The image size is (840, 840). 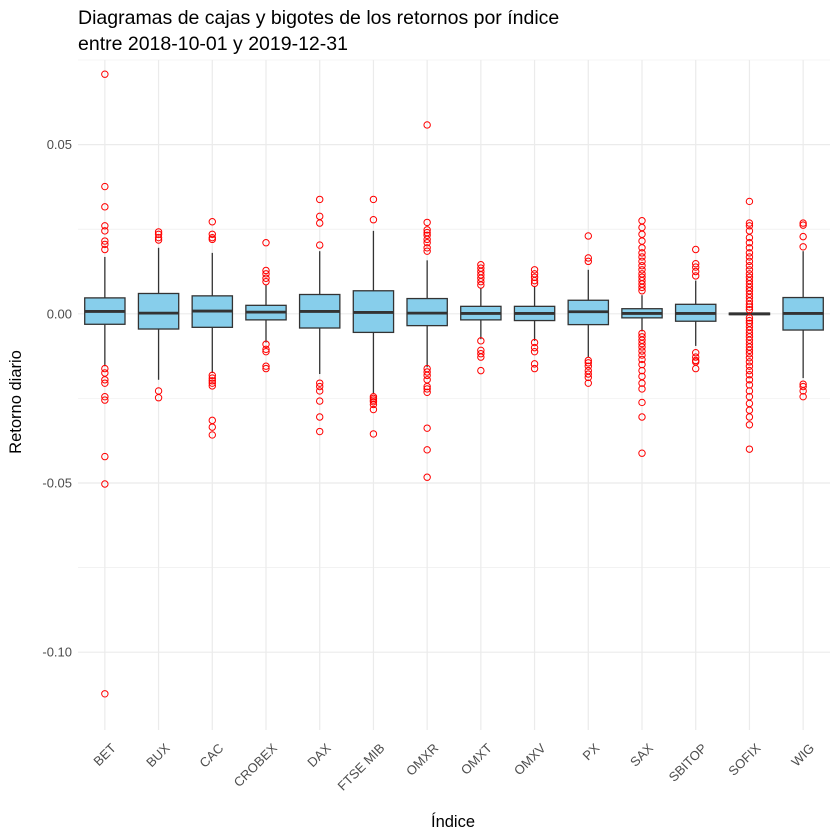 What do you see at coordinates (319, 315) in the screenshot?
I see `box-dax` at bounding box center [319, 315].